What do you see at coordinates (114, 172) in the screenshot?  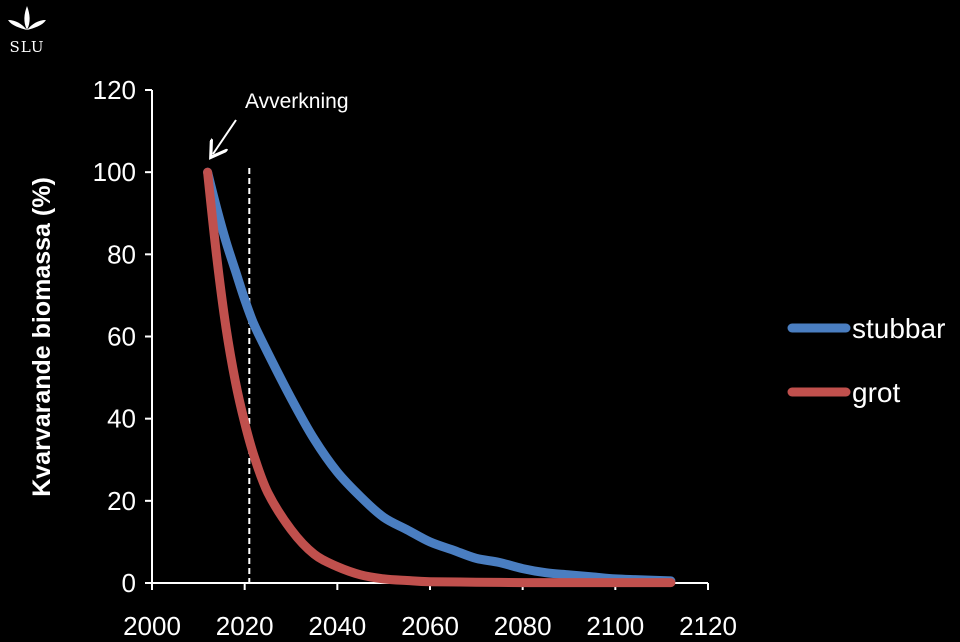 I see `y-tick-label: 100` at bounding box center [114, 172].